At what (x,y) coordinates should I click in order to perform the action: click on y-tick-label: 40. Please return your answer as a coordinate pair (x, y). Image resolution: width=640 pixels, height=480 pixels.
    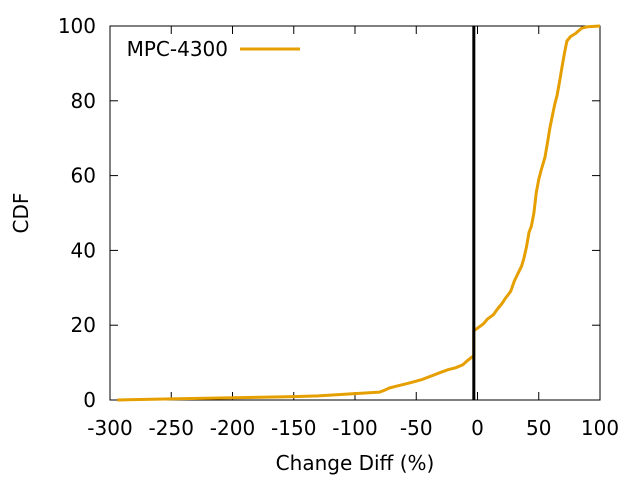
    Looking at the image, I should click on (83, 250).